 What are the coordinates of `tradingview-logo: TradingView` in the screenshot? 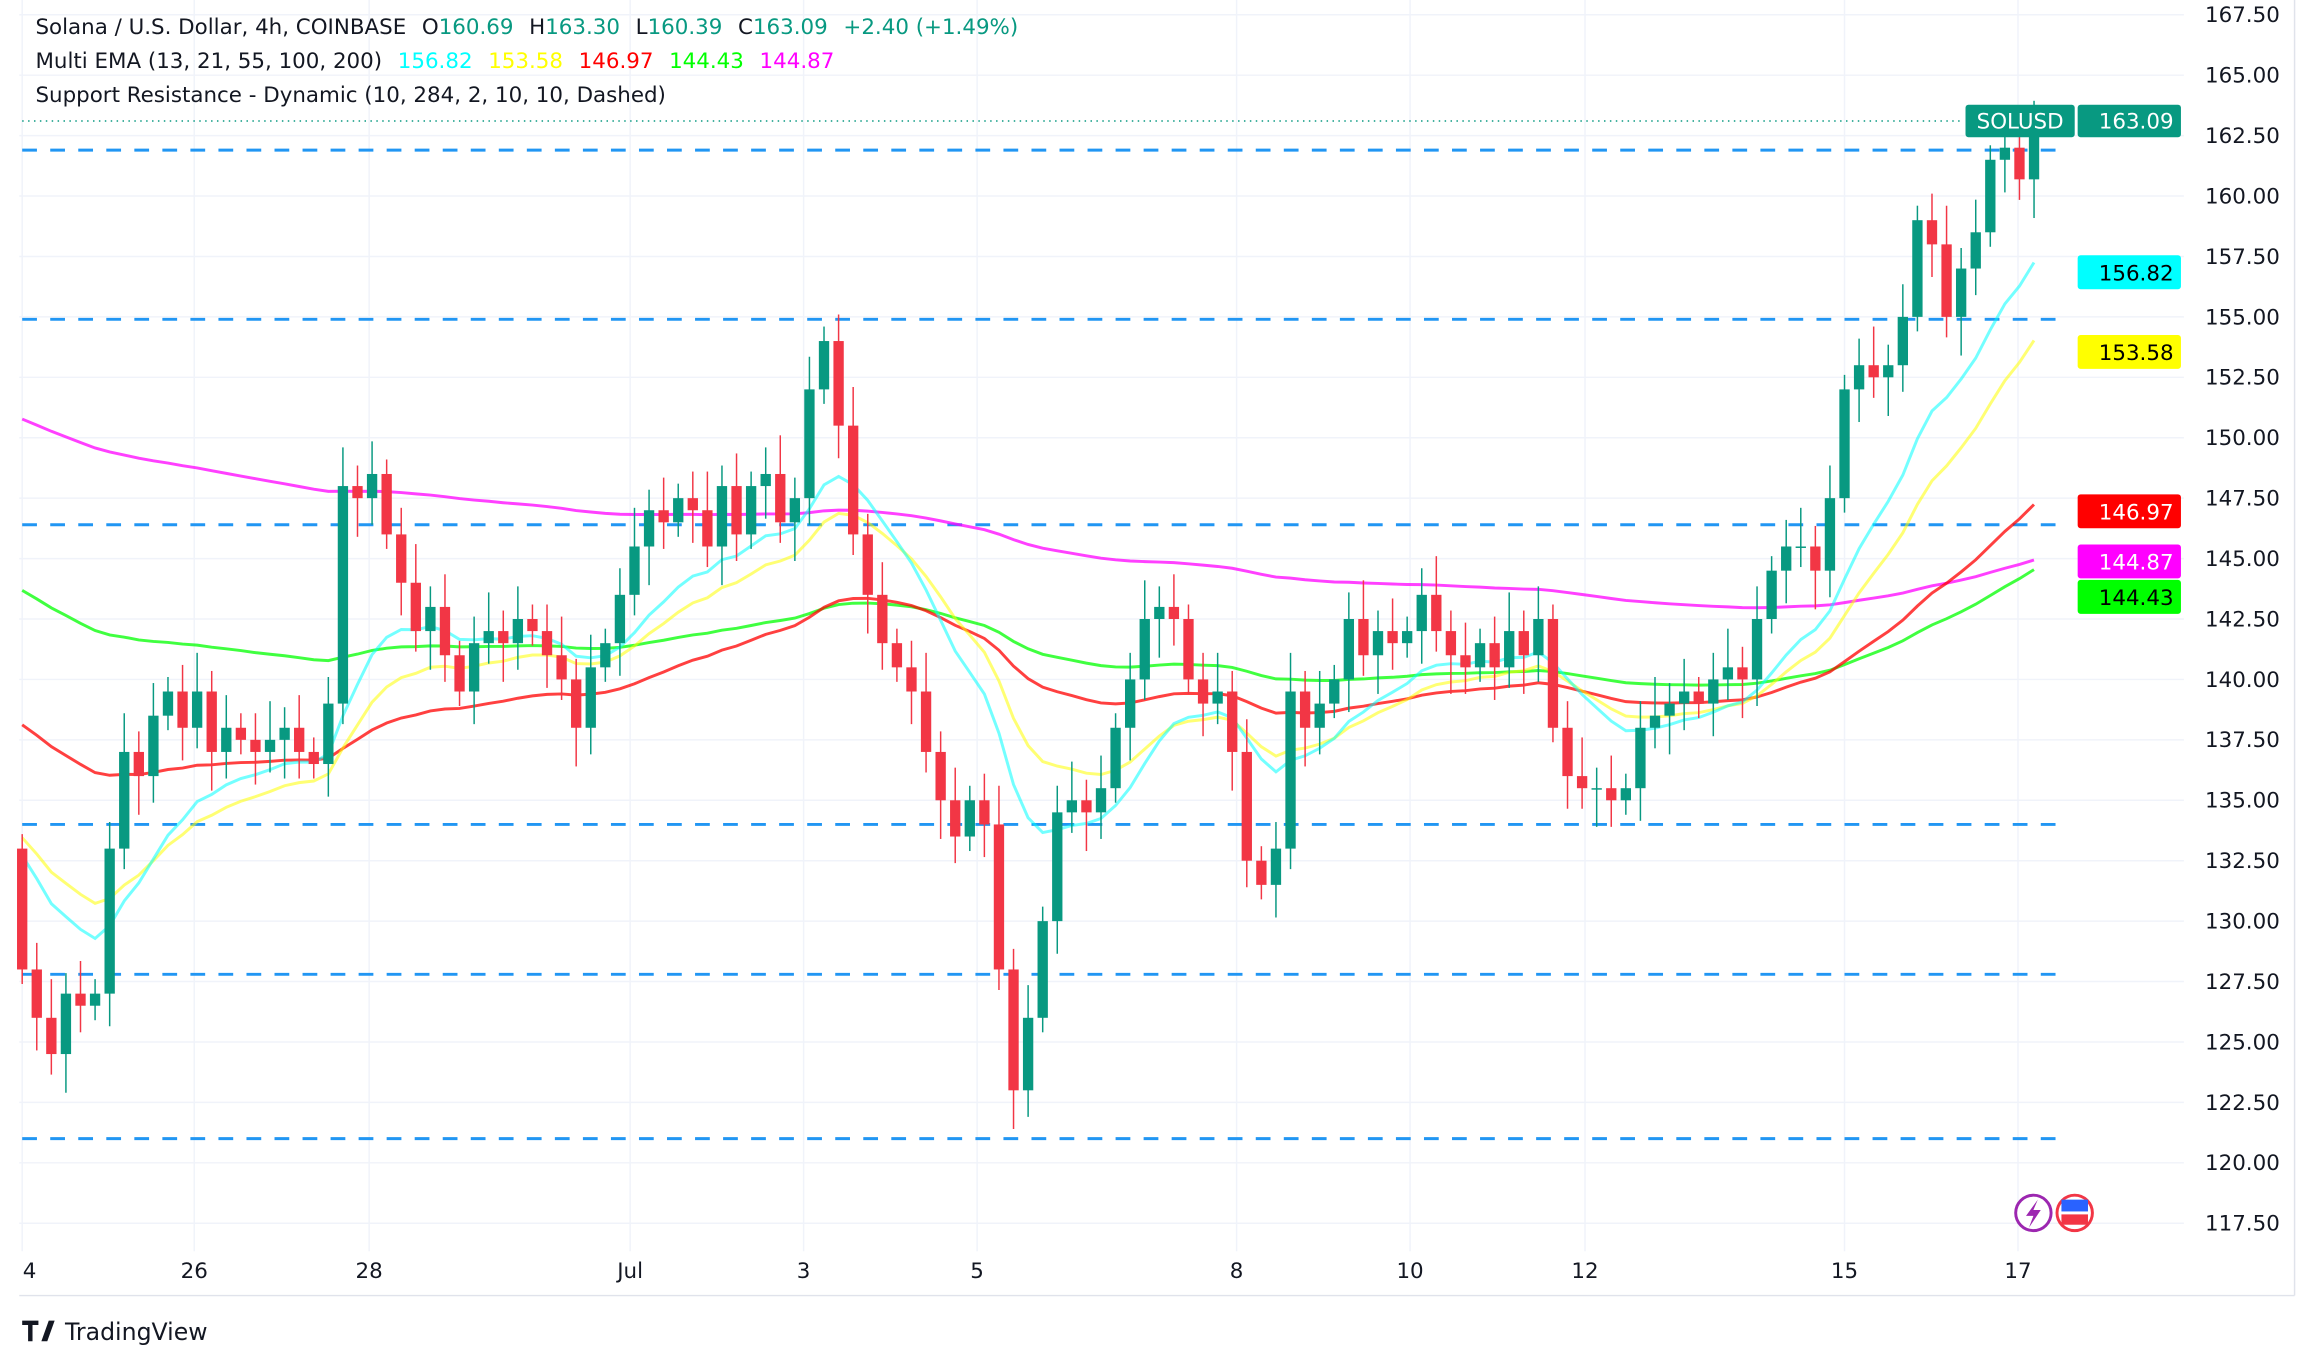 It's located at (115, 1332).